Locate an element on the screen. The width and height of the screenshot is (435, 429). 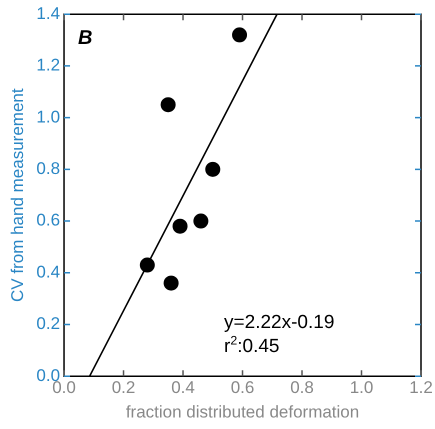
x-tick-label: 0.4 is located at coordinates (183, 388).